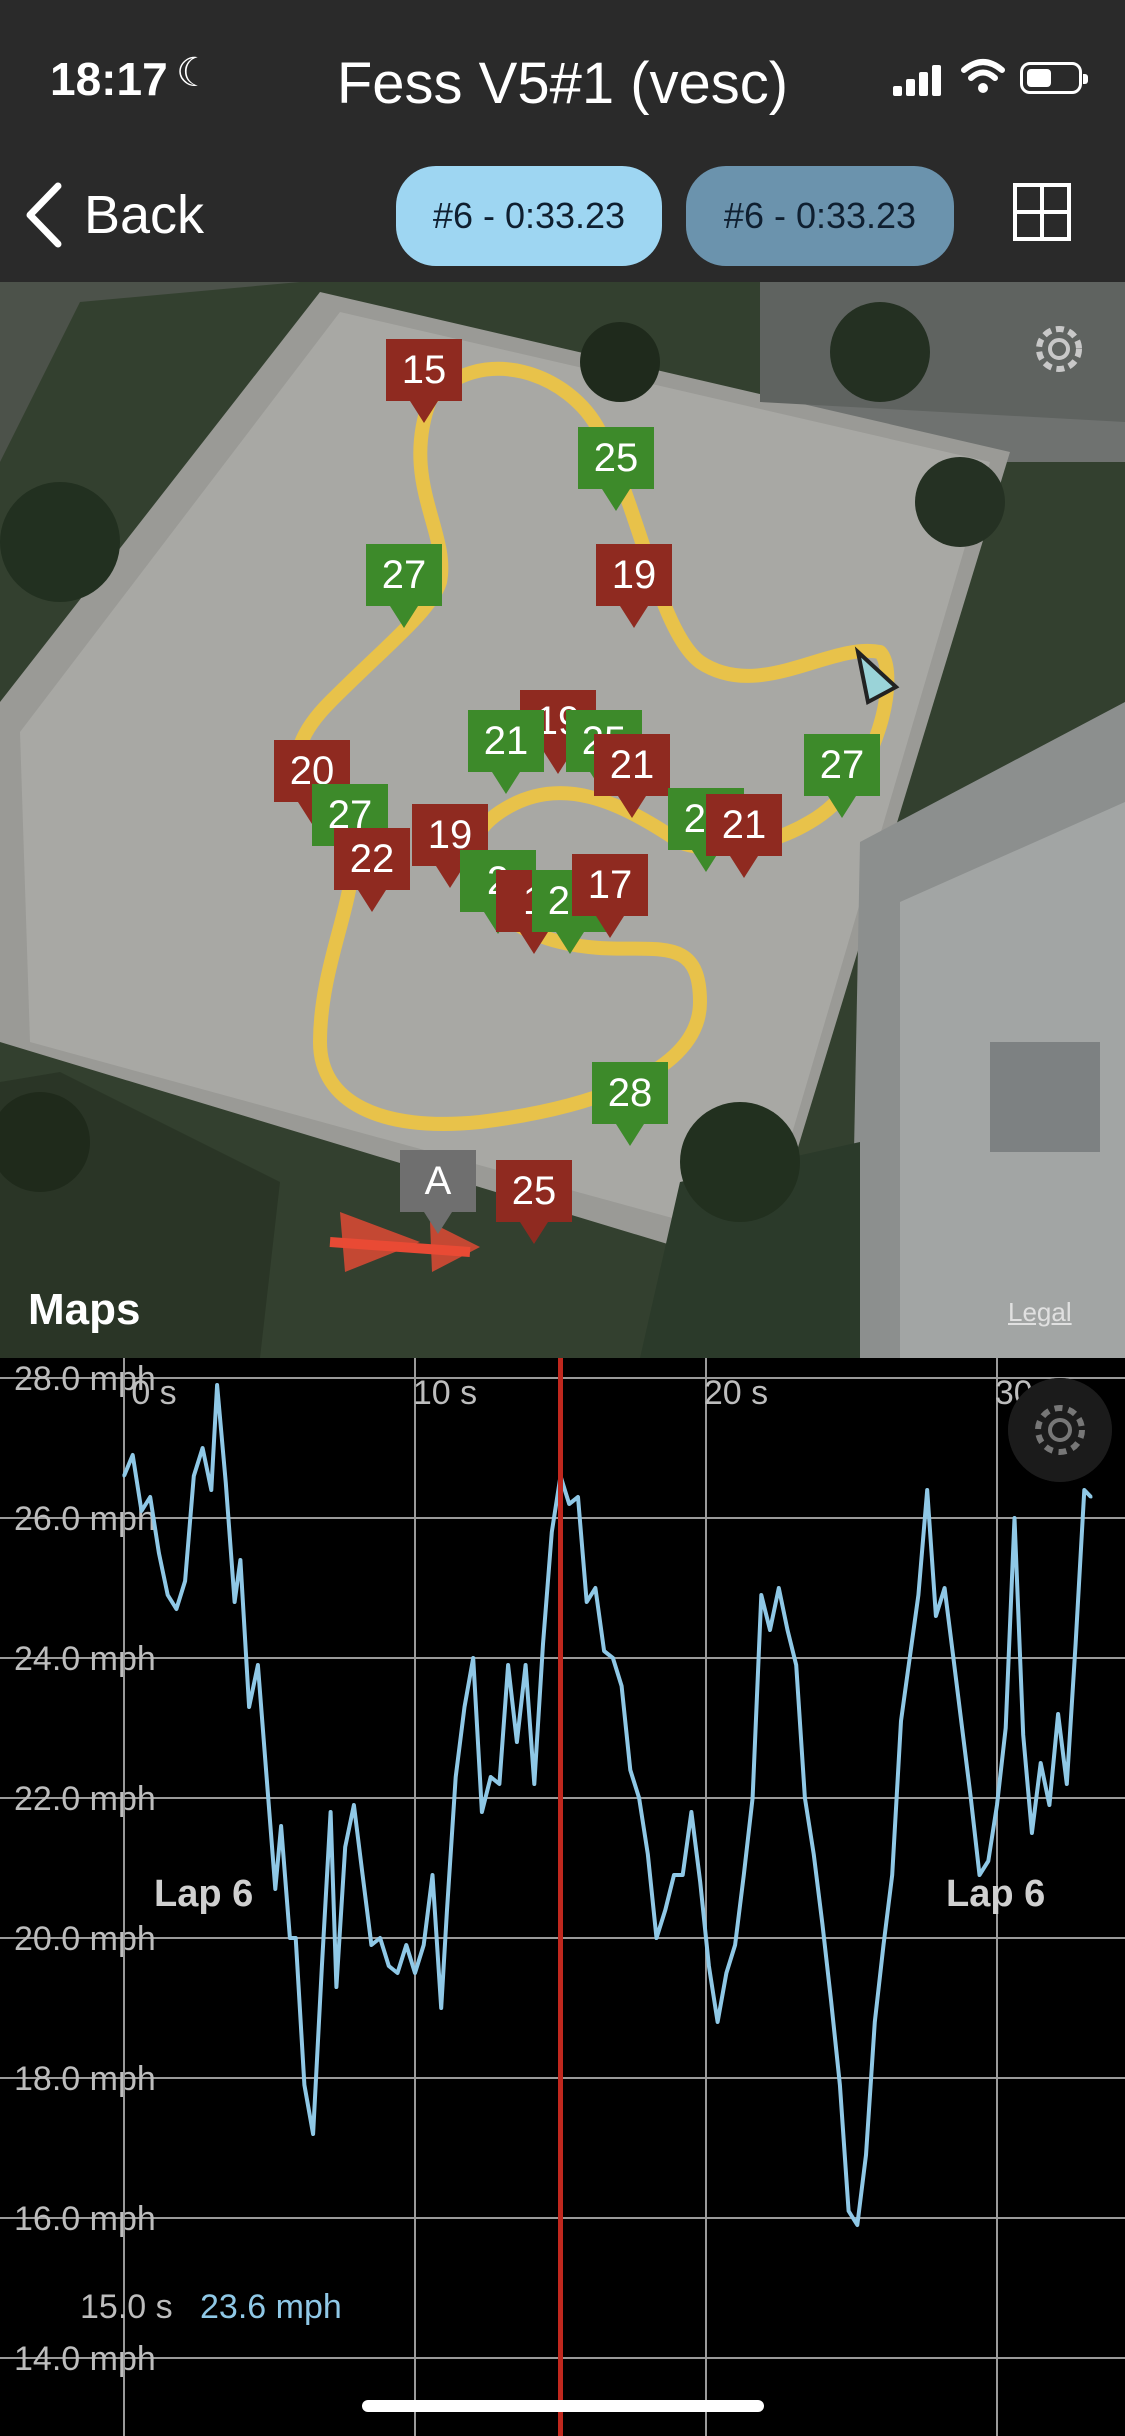  I want to click on y-tick-label: 28.0 mph, so click(85, 1379).